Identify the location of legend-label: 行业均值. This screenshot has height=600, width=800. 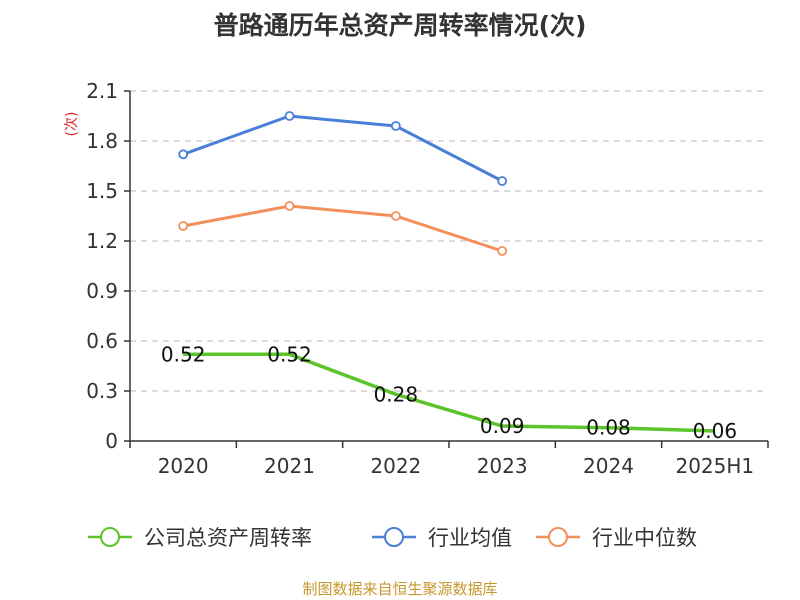
(470, 538).